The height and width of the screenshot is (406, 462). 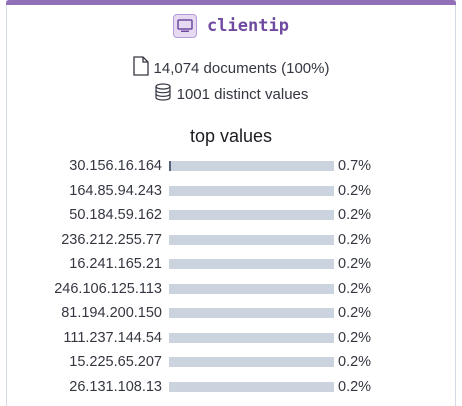 I want to click on documents-count: 14,074 documents (100%), so click(x=241, y=68).